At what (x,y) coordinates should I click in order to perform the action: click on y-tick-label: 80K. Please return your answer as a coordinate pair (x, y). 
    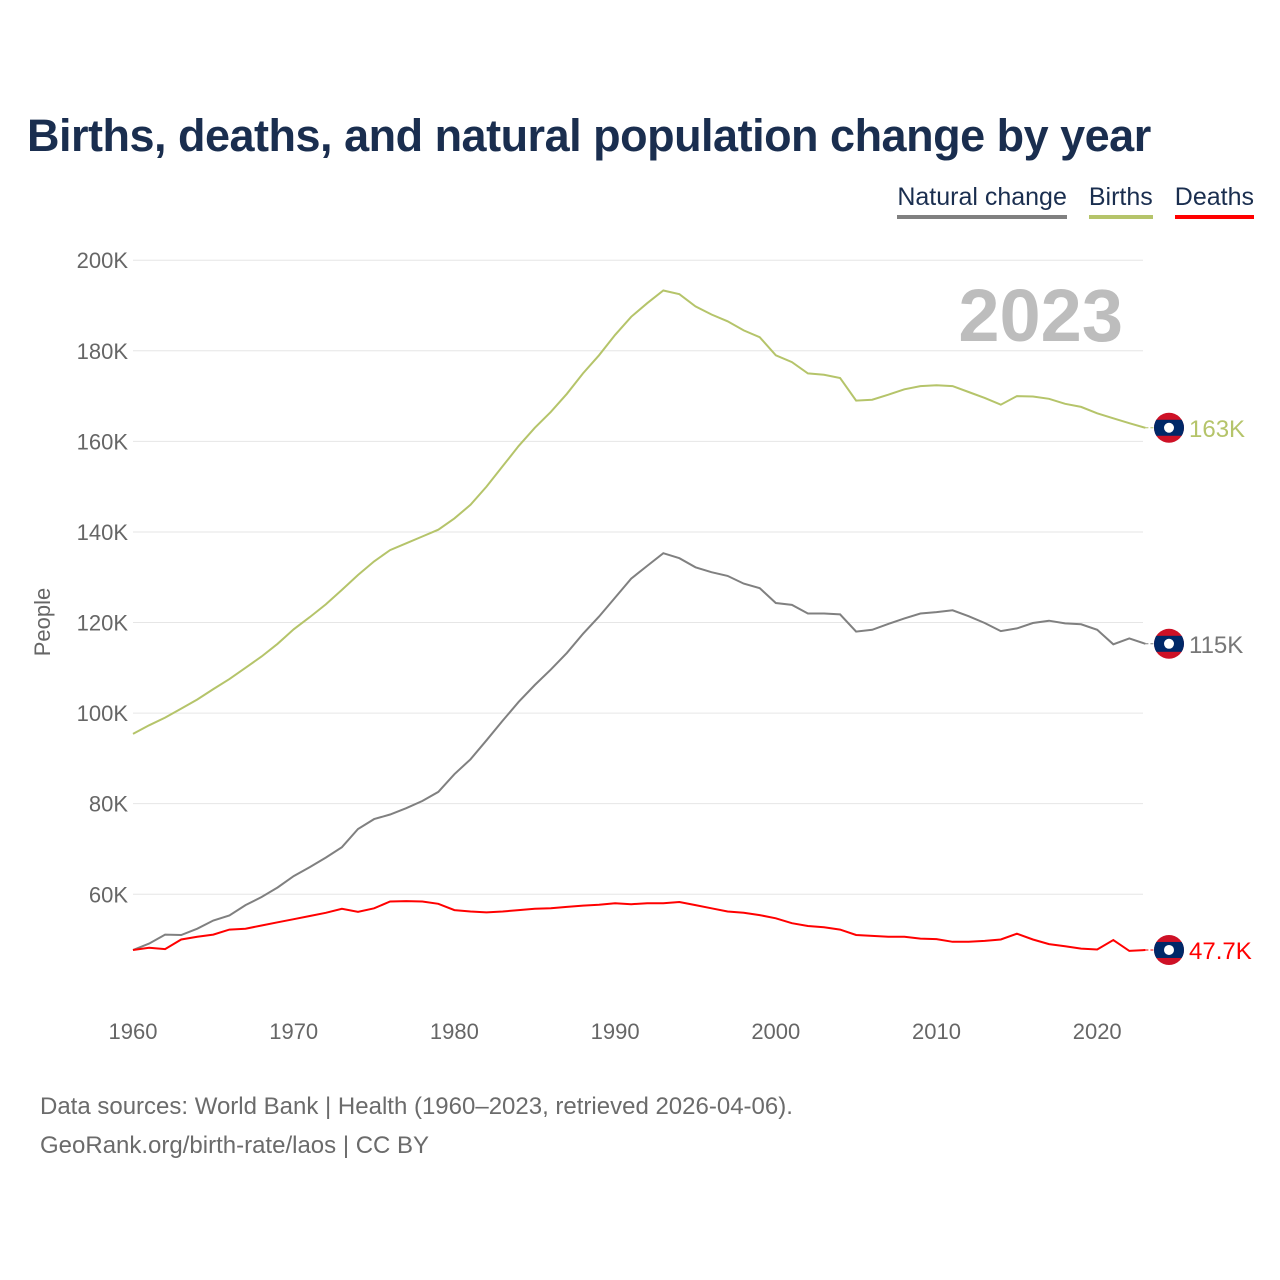
    Looking at the image, I should click on (108, 804).